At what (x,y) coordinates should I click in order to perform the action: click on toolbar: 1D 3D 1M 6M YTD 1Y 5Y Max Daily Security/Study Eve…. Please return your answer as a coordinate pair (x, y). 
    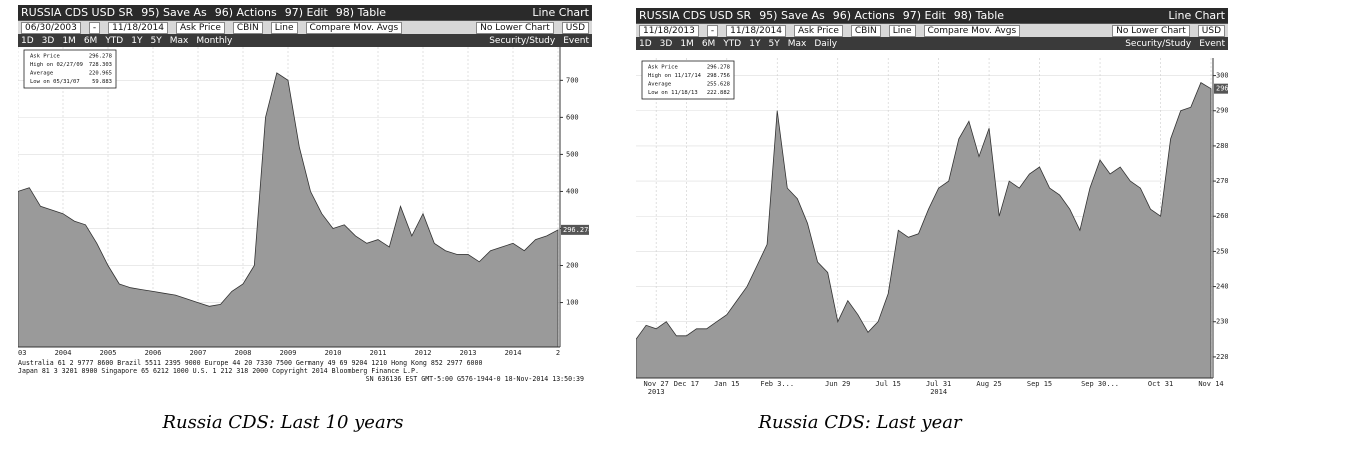
    Looking at the image, I should click on (932, 43).